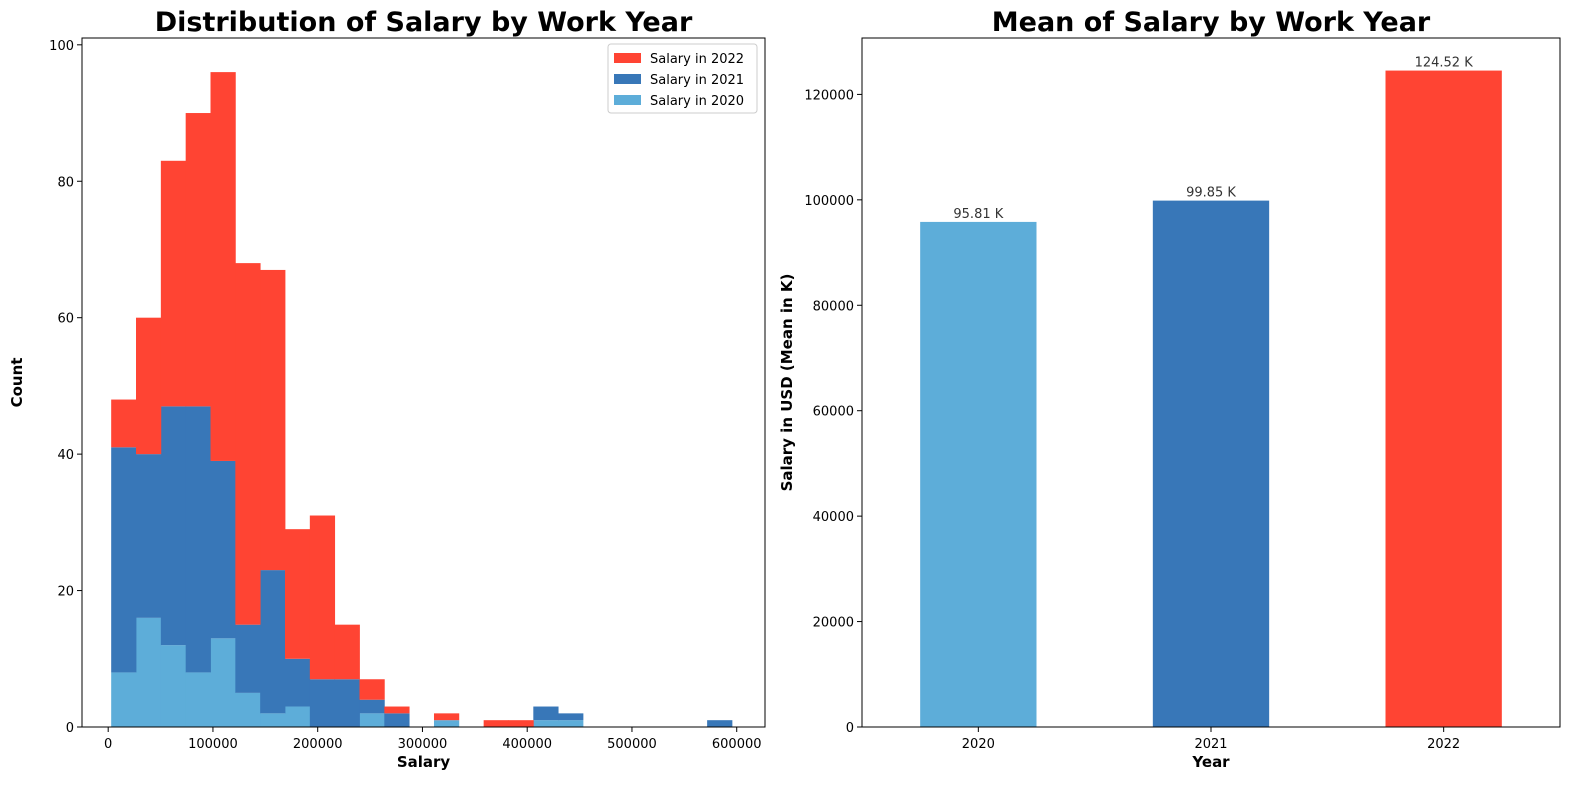 The image size is (1589, 794). I want to click on x-tick-label: 200000, so click(318, 744).